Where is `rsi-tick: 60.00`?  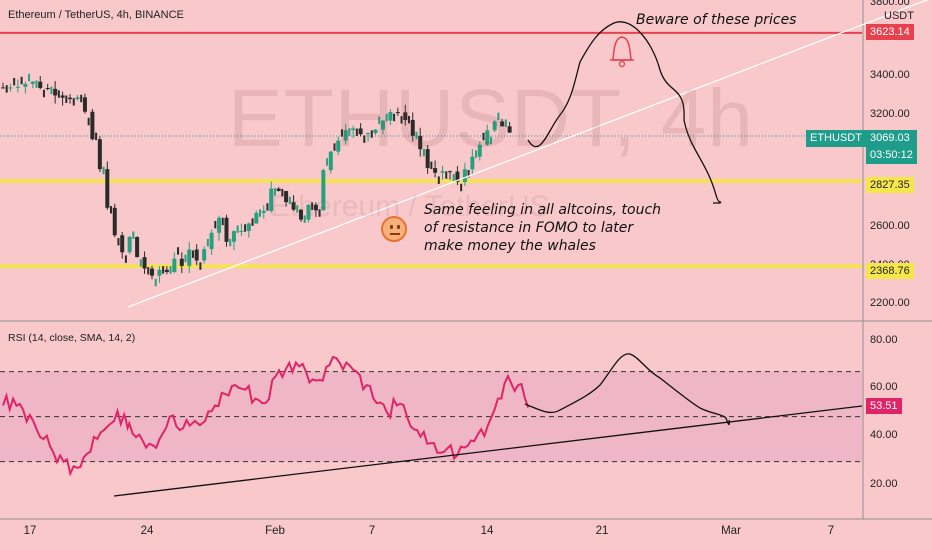 rsi-tick: 60.00 is located at coordinates (884, 387).